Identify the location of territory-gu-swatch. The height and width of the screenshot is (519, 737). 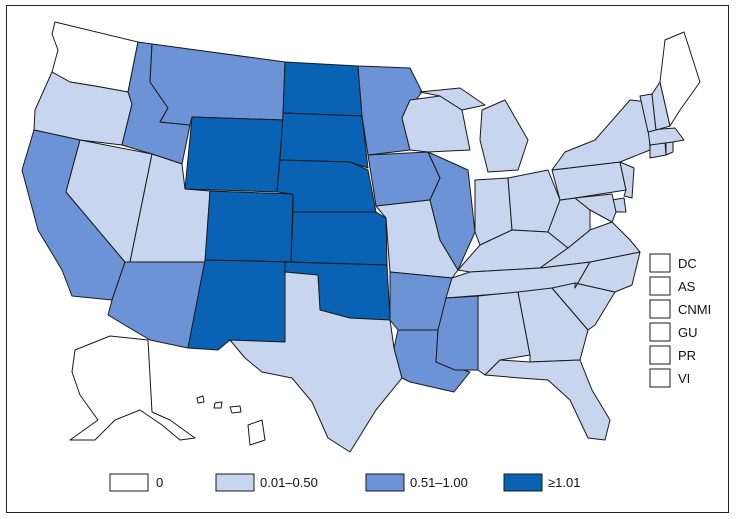
(660, 332).